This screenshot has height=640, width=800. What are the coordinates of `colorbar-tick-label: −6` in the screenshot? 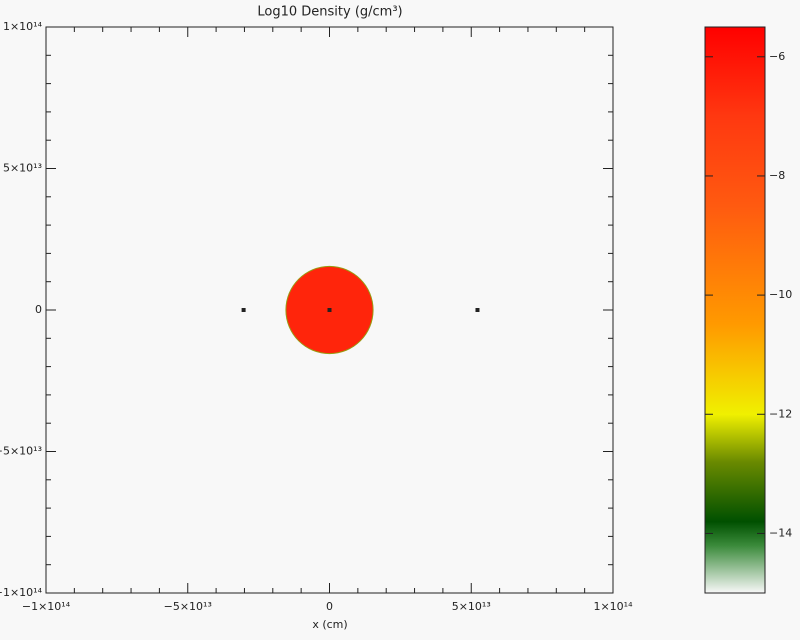 It's located at (777, 56).